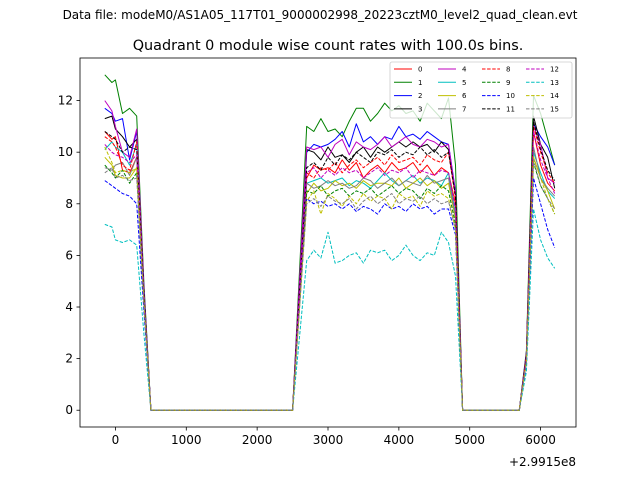 The height and width of the screenshot is (480, 640). What do you see at coordinates (464, 70) in the screenshot?
I see `legend-label-4: 4` at bounding box center [464, 70].